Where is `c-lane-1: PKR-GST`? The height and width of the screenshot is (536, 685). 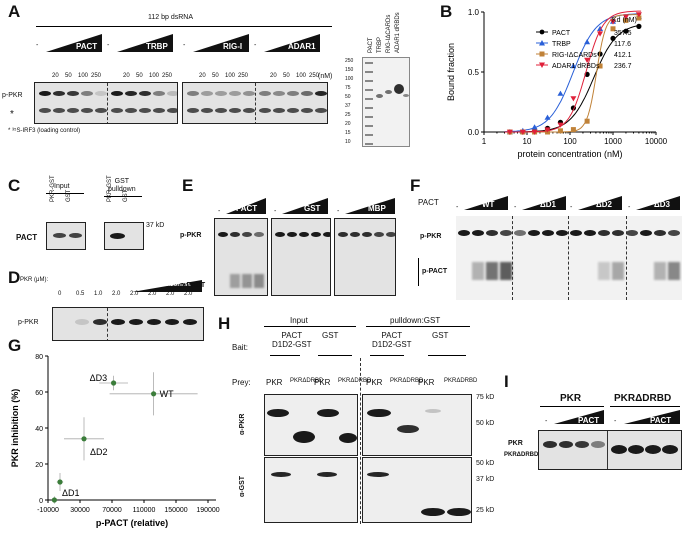 c-lane-1: PKR-GST is located at coordinates (53, 188).